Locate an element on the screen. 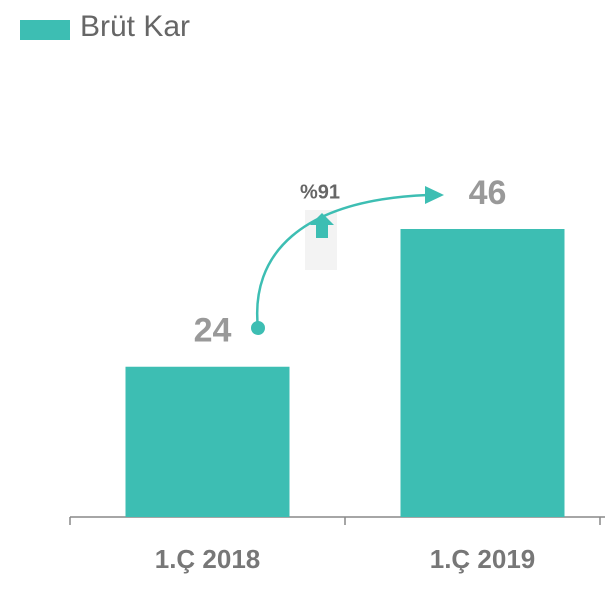 The image size is (605, 590). growth-arrow is located at coordinates (342, 261).